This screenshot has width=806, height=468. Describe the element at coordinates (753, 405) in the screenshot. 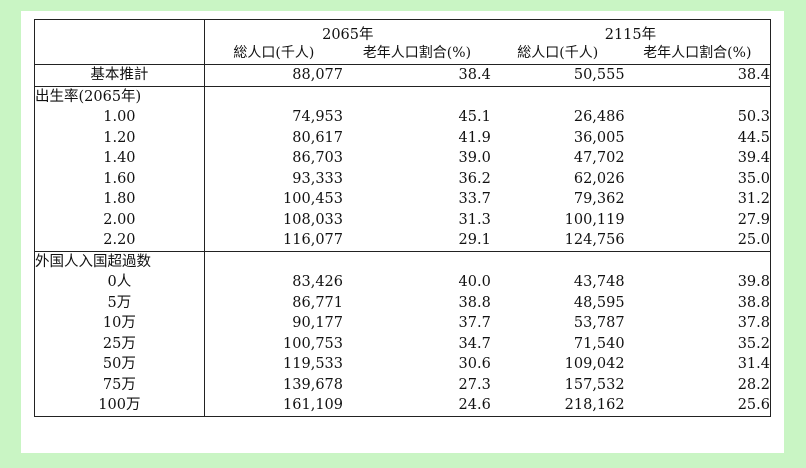

I see `cell-ratio-2115: 25.6` at that location.